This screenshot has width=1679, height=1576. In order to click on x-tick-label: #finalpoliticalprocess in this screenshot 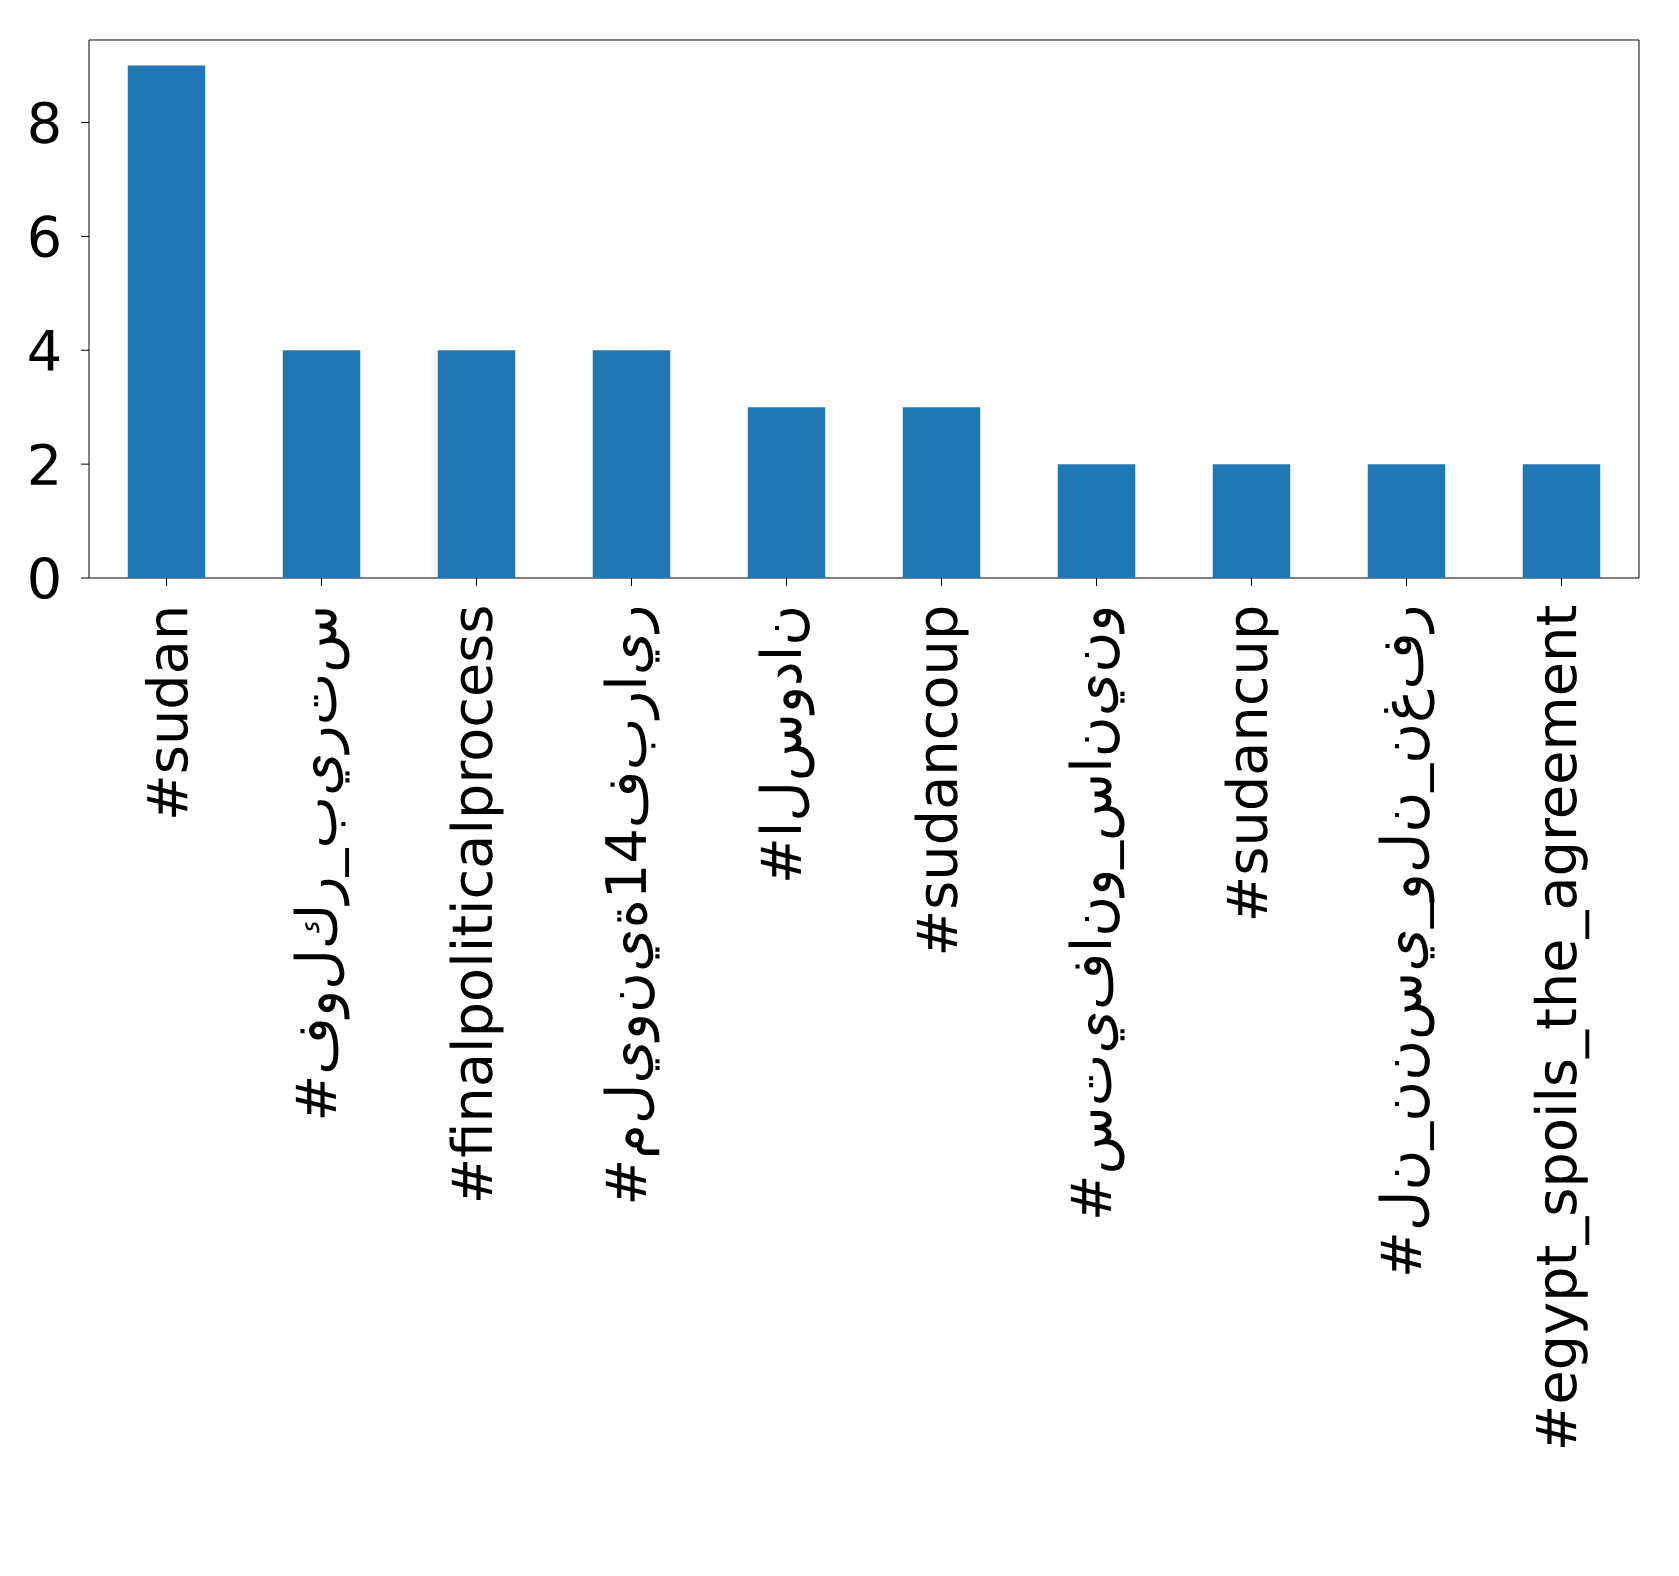, I will do `click(476, 904)`.